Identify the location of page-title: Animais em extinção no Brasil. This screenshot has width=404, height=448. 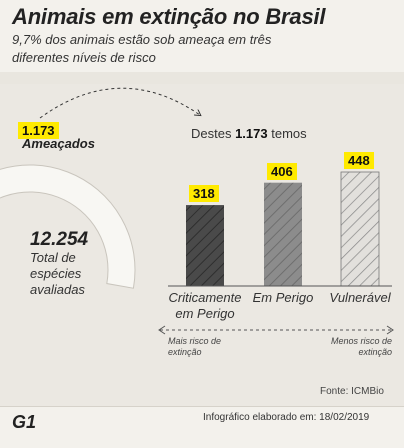
(169, 16).